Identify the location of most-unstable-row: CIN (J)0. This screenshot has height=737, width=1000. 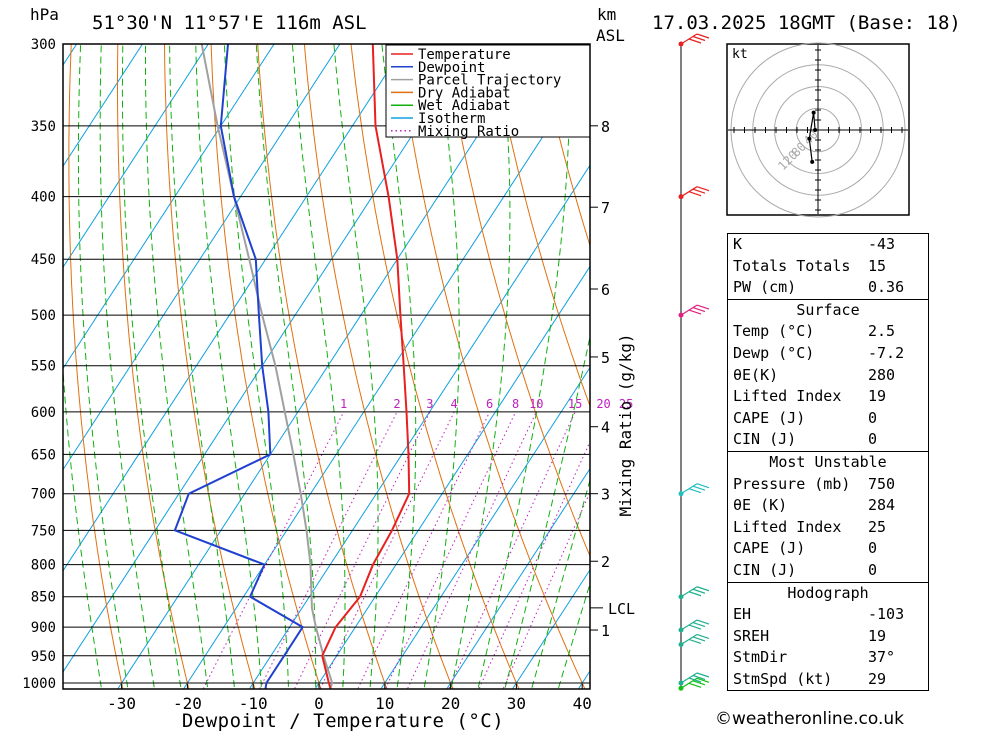
(828, 571).